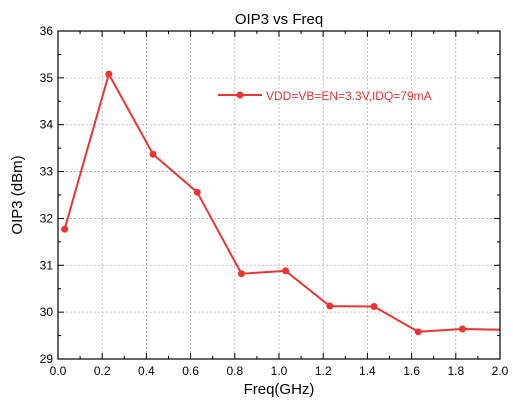 This screenshot has width=513, height=401. I want to click on y-tick-label: 29, so click(47, 359).